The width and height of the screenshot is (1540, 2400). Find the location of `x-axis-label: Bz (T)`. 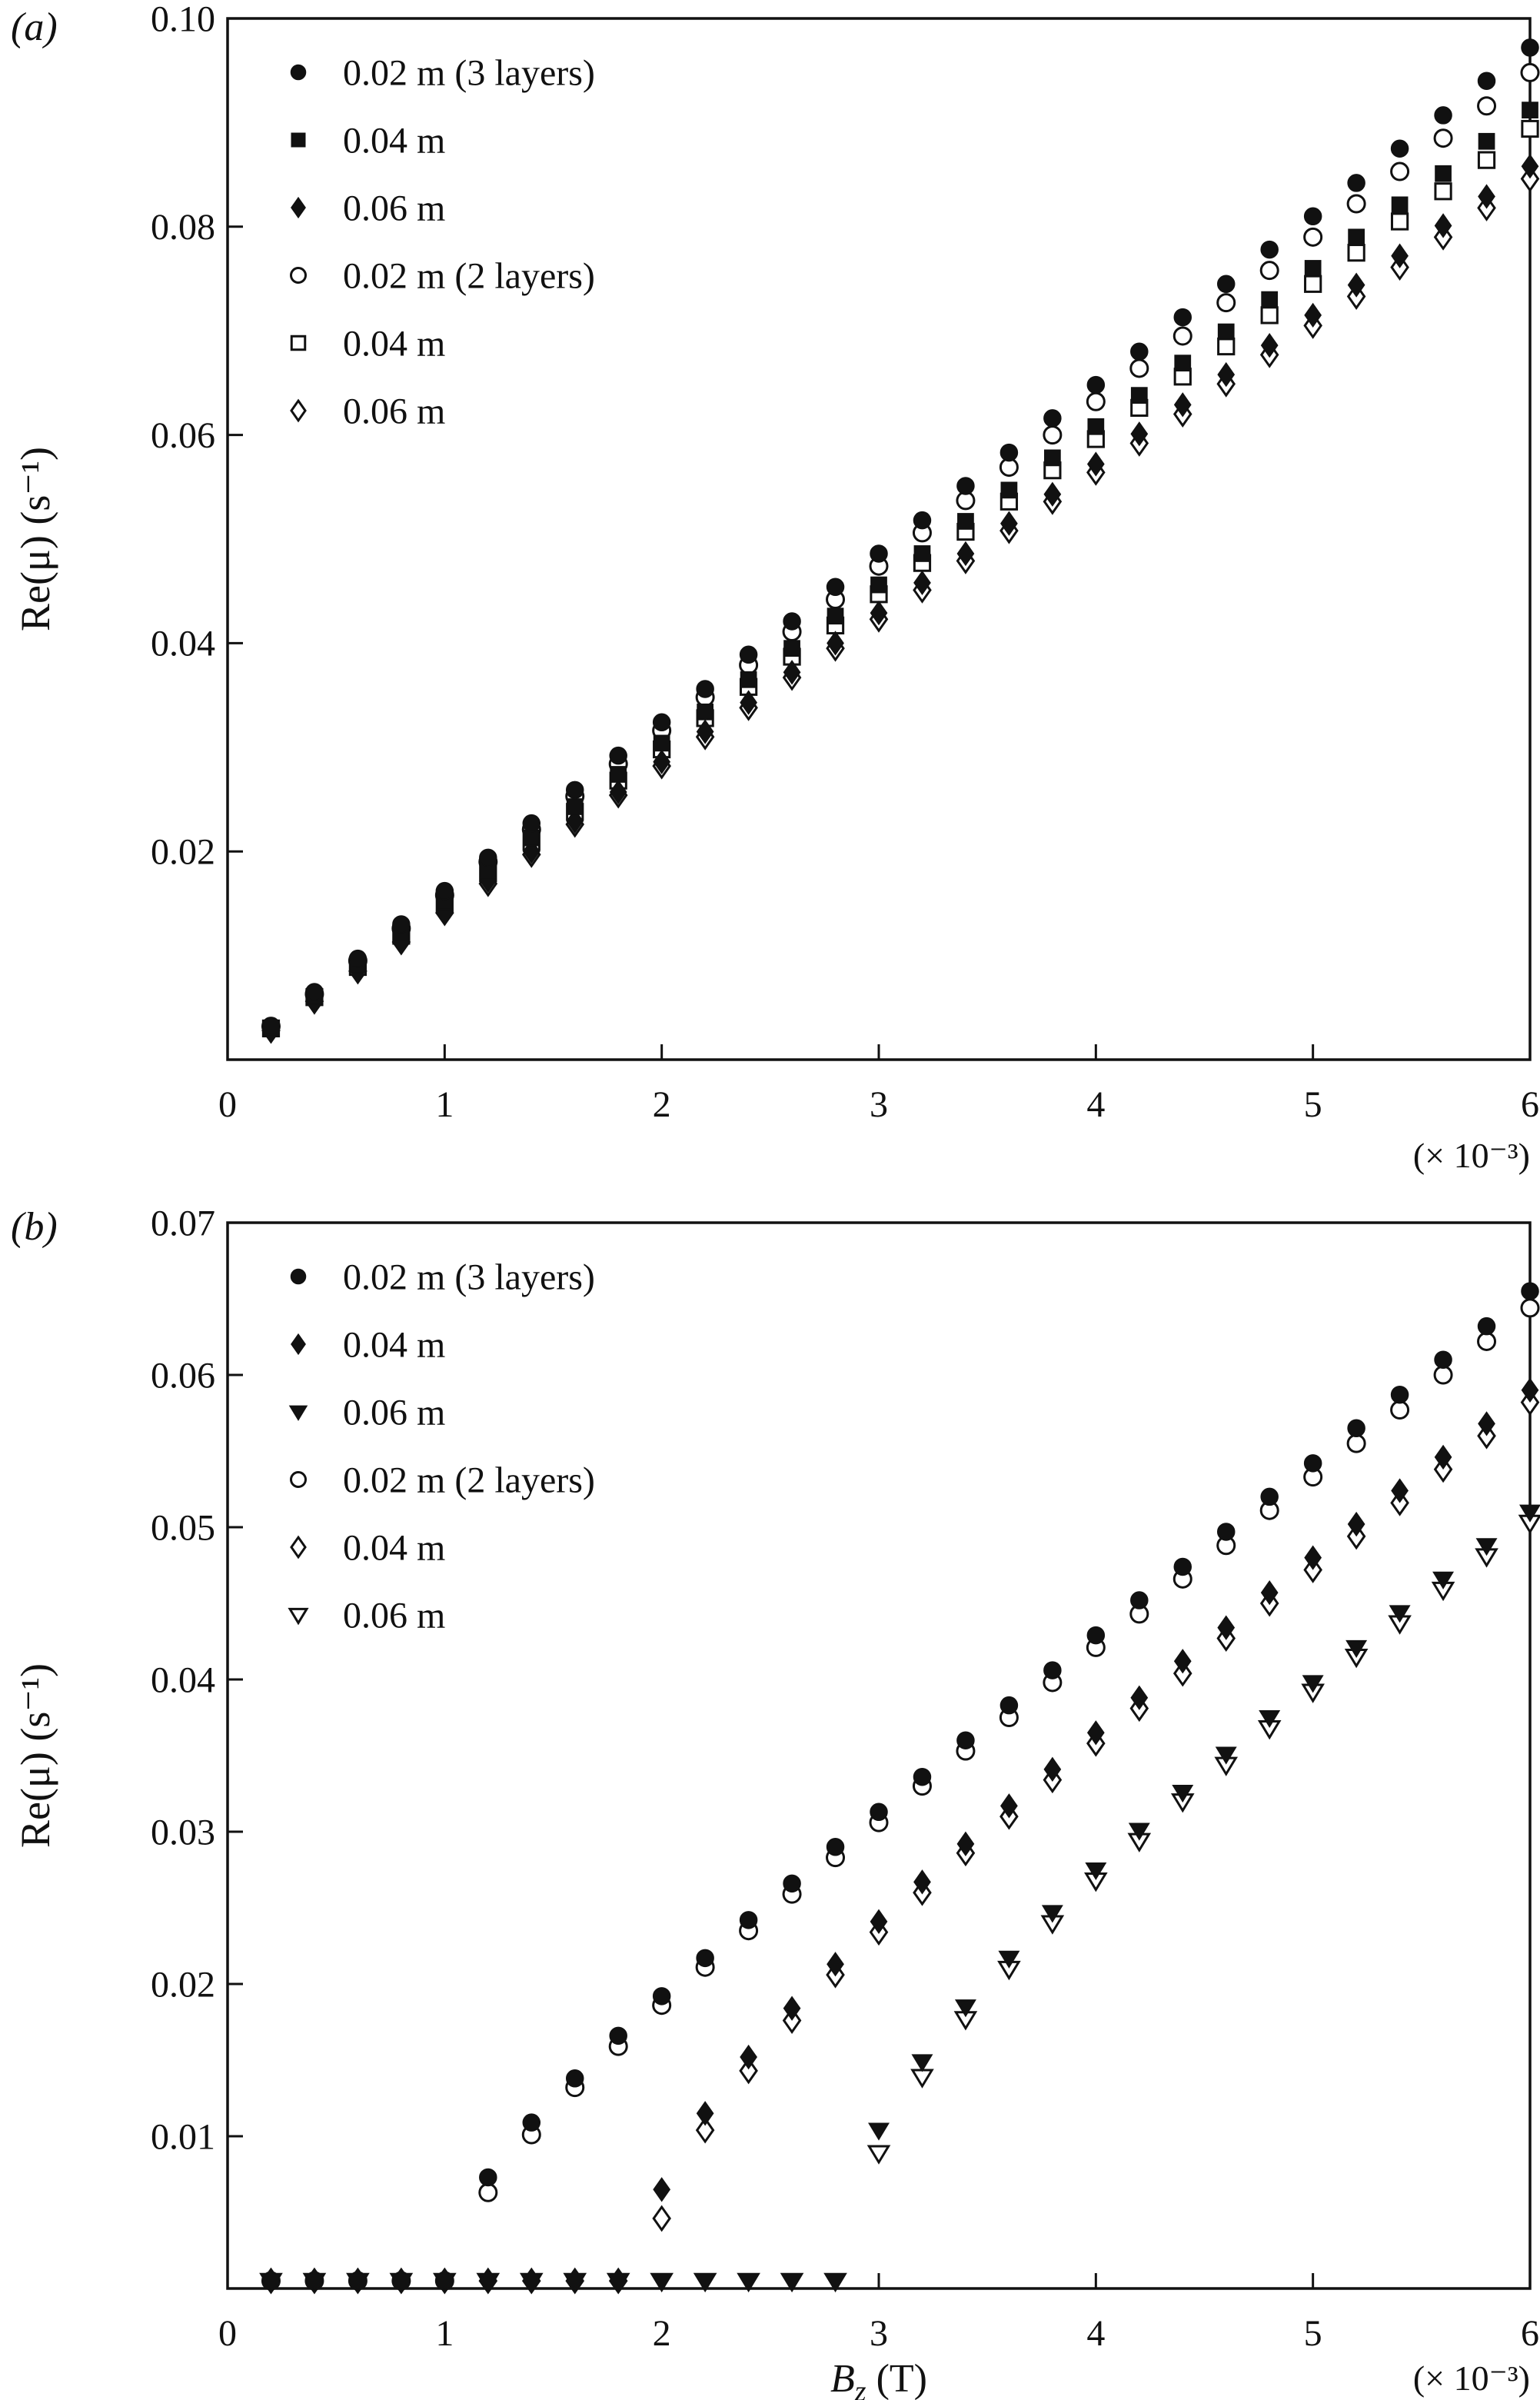

x-axis-label: Bz (T) is located at coordinates (878, 2378).